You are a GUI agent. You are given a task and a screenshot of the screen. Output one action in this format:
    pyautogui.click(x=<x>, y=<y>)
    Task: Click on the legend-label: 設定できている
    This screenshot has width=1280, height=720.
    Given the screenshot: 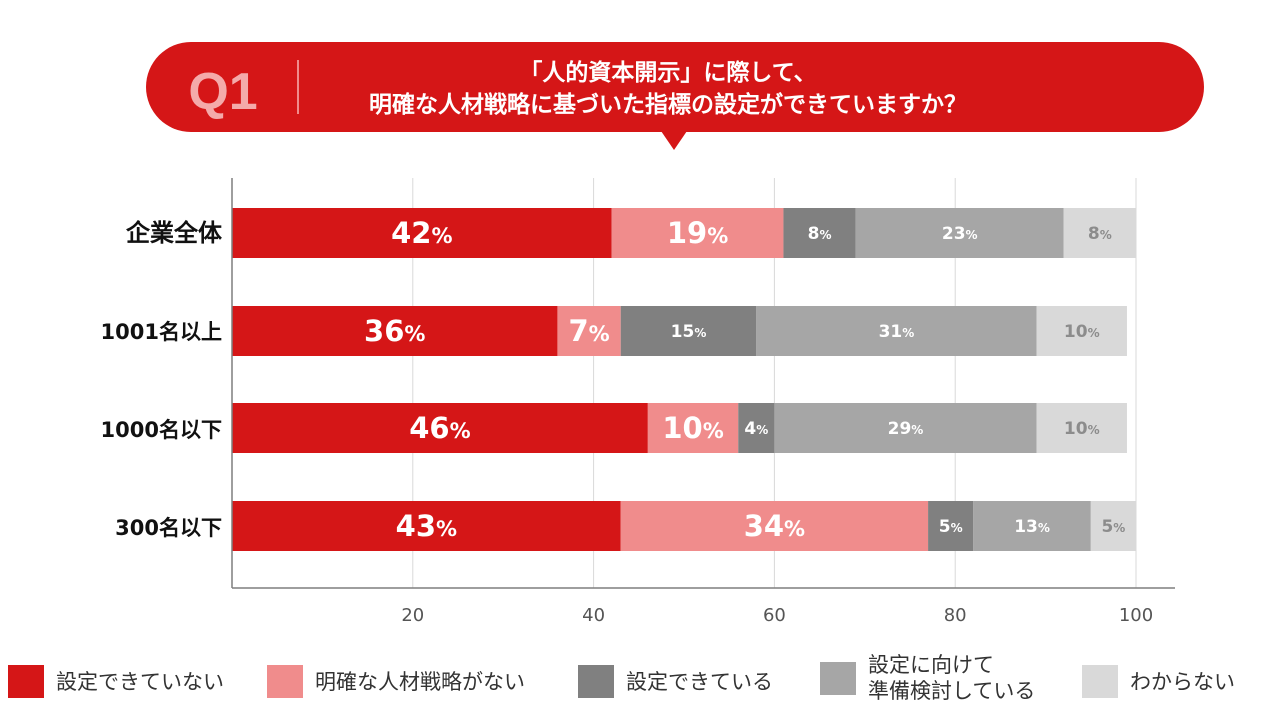 What is the action you would take?
    pyautogui.click(x=699, y=681)
    